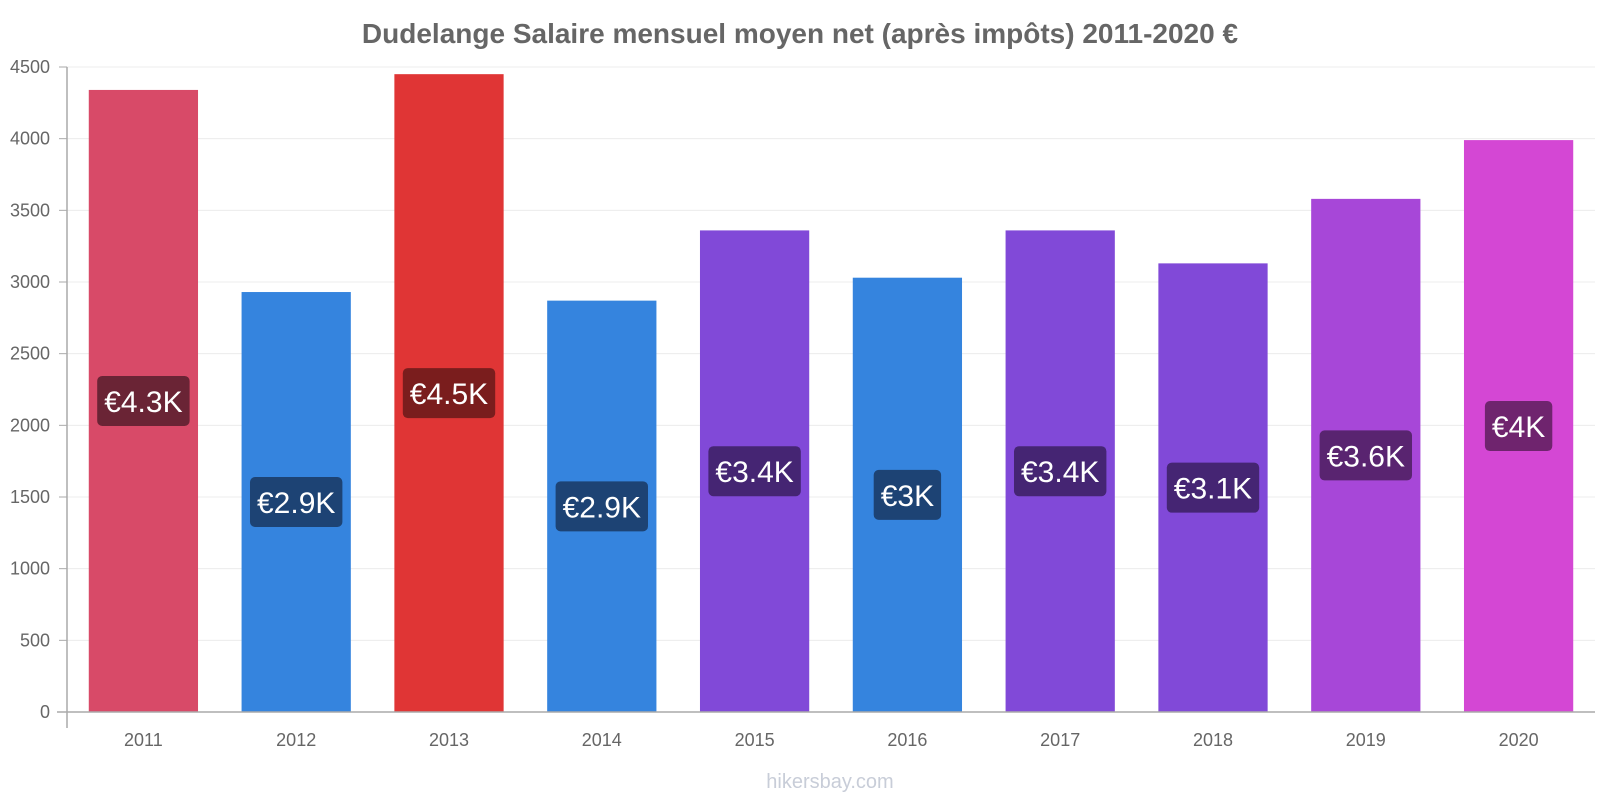 This screenshot has height=800, width=1600. I want to click on x-tick-label: 2013, so click(449, 740).